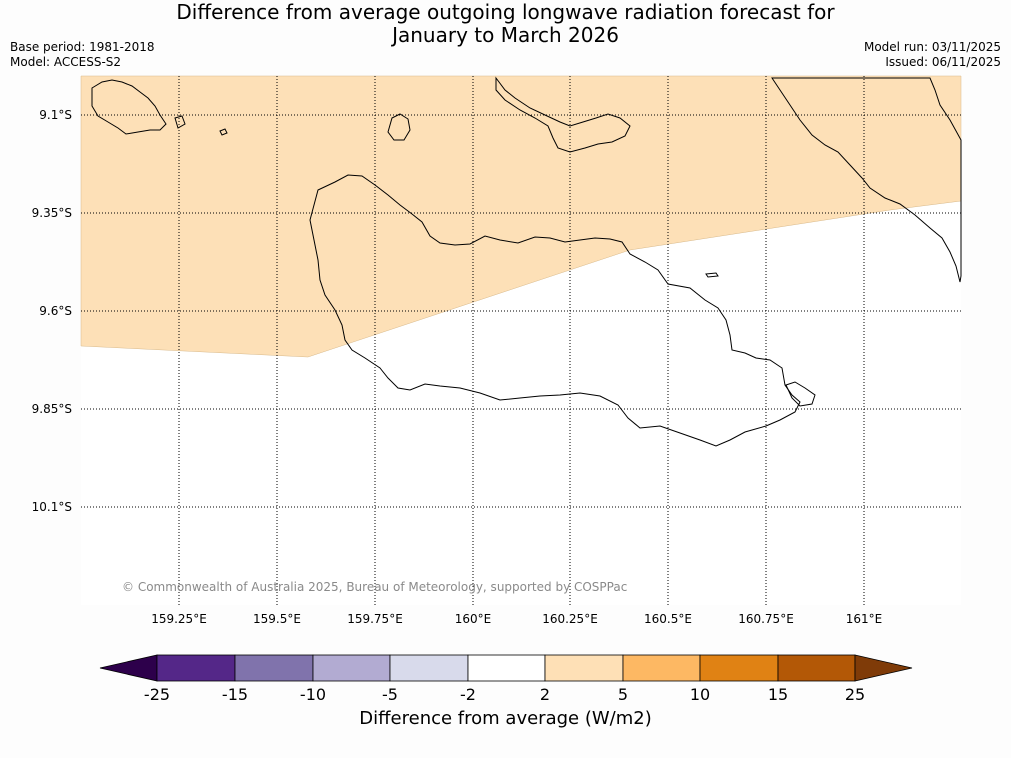 This screenshot has height=758, width=1011. Describe the element at coordinates (399, 127) in the screenshot. I see `coast-small-island` at that location.